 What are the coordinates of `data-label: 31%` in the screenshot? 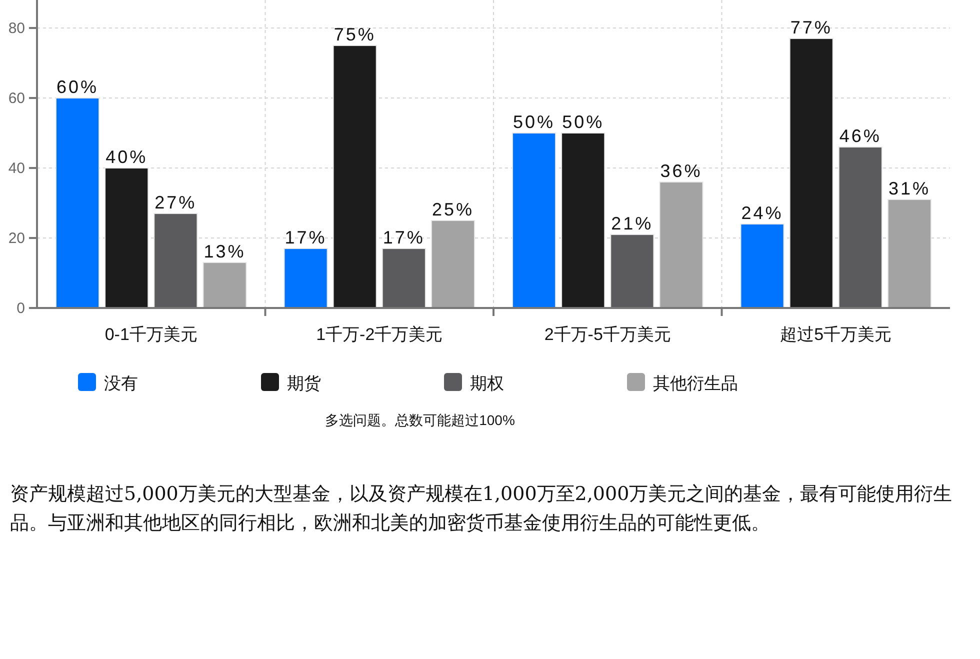 It's located at (909, 188).